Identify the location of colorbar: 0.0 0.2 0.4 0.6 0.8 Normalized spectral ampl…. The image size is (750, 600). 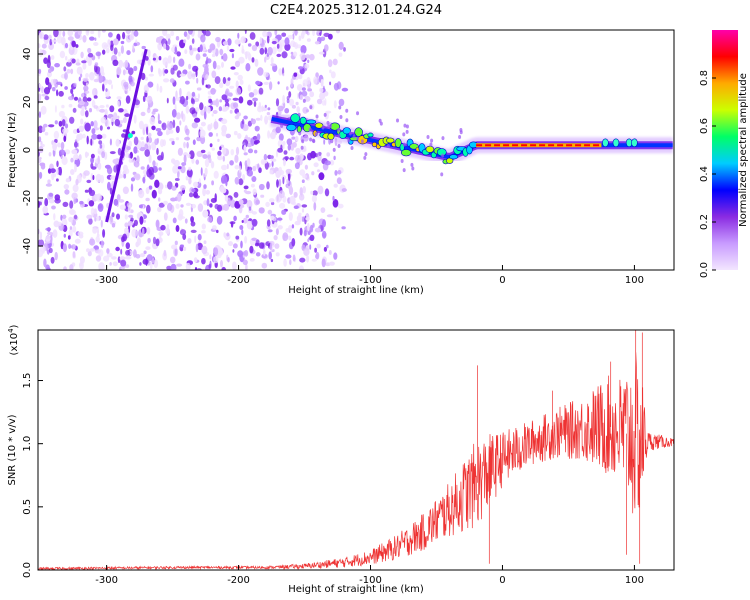
(724, 154).